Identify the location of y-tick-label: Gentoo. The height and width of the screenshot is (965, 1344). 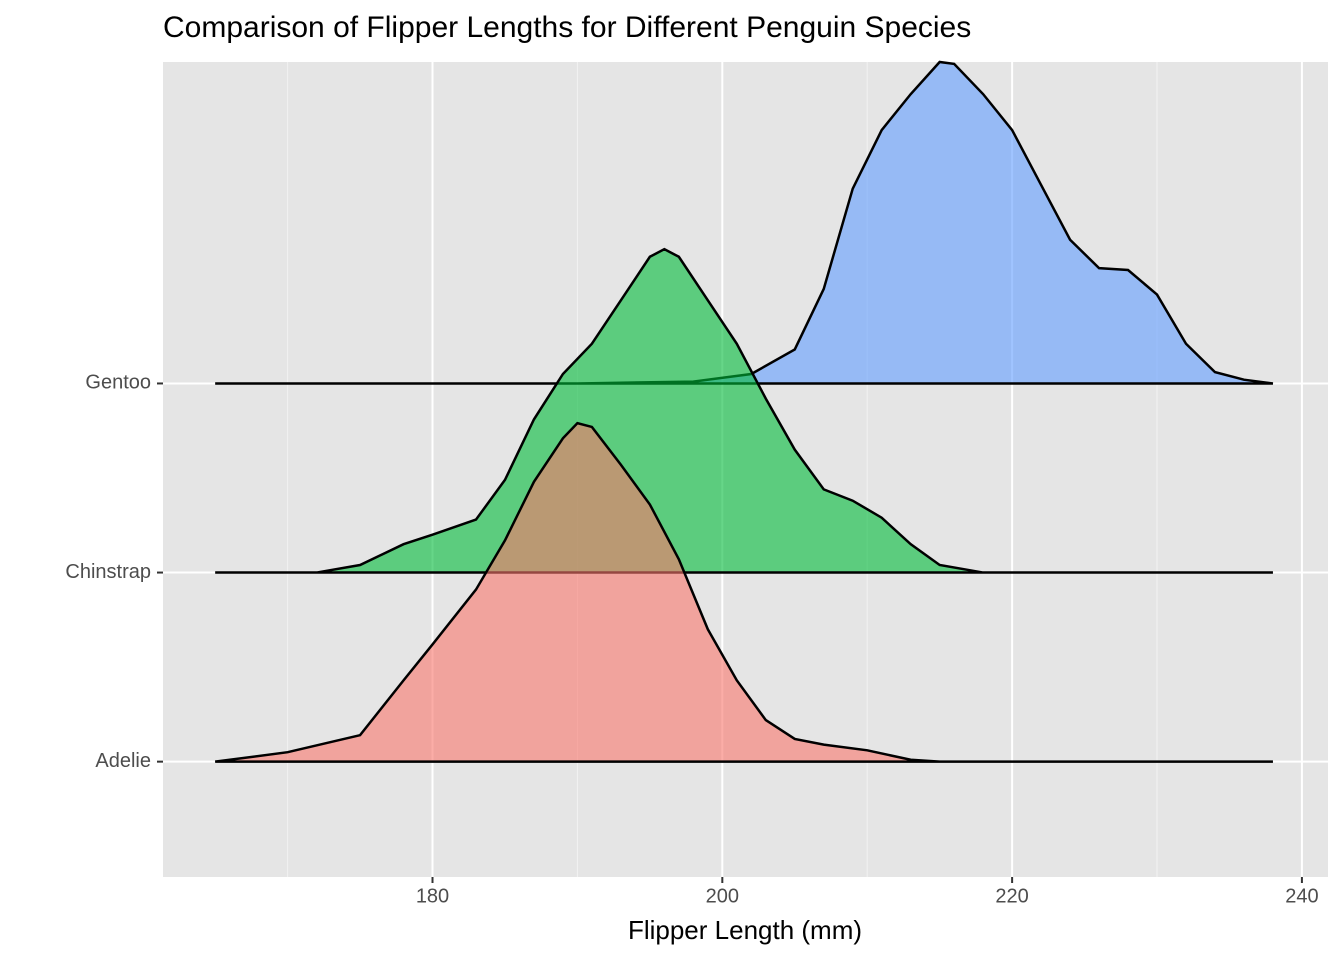
(118, 383).